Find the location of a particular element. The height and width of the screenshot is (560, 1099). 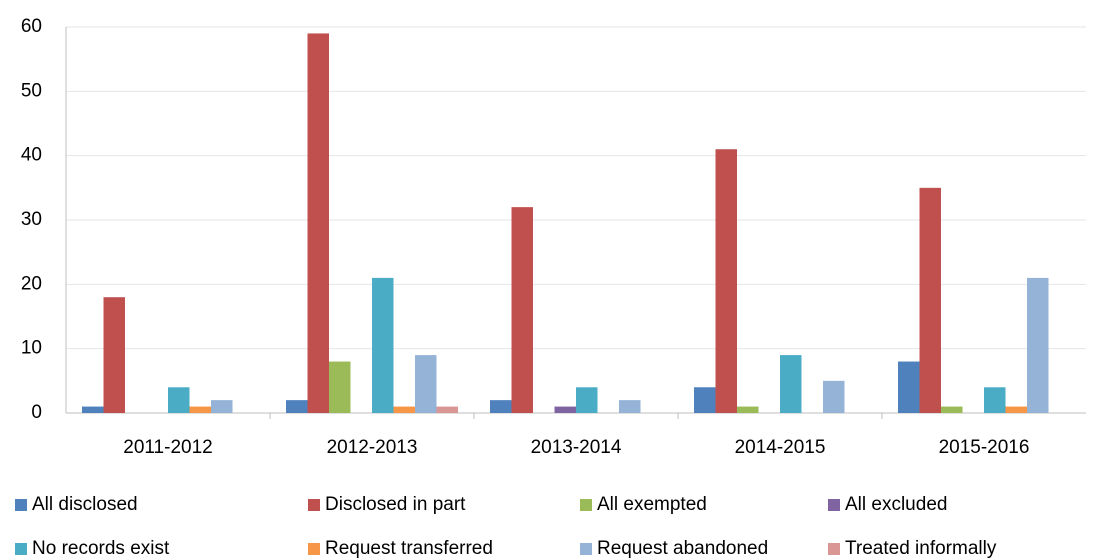

y-tick-label: 0 is located at coordinates (36, 412).